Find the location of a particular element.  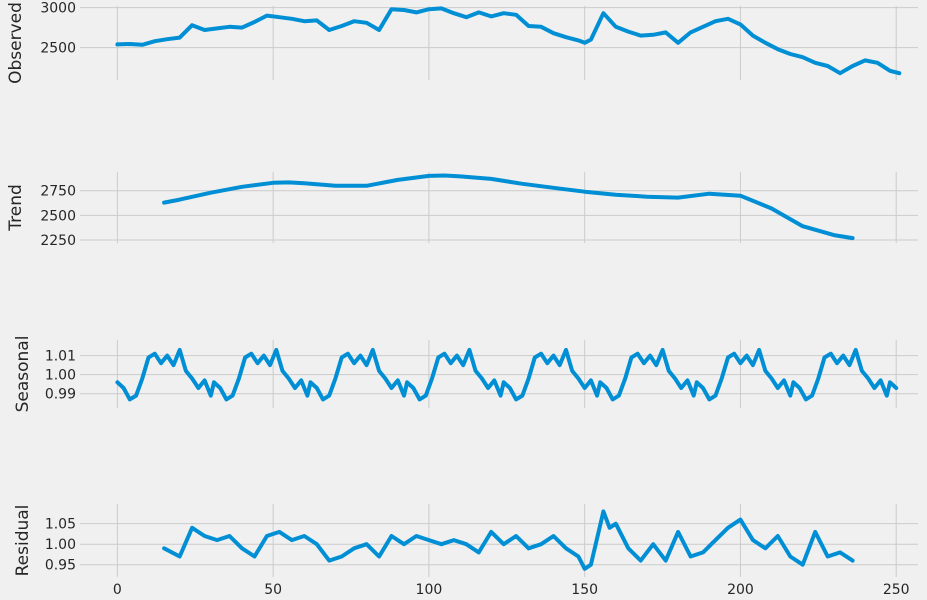

trend-y-tick-label: 2750 is located at coordinates (58, 192).